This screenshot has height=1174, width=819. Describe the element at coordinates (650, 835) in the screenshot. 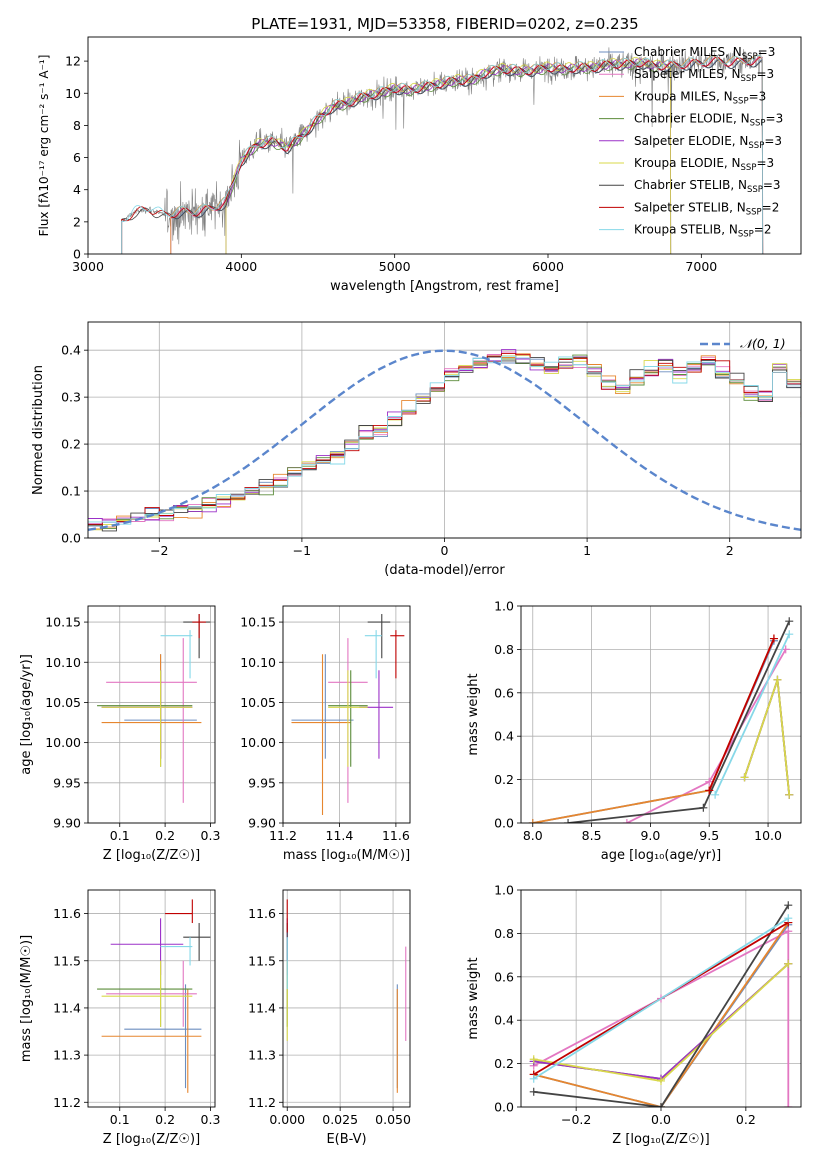

I see `x-tick-label-2: 9.0` at that location.